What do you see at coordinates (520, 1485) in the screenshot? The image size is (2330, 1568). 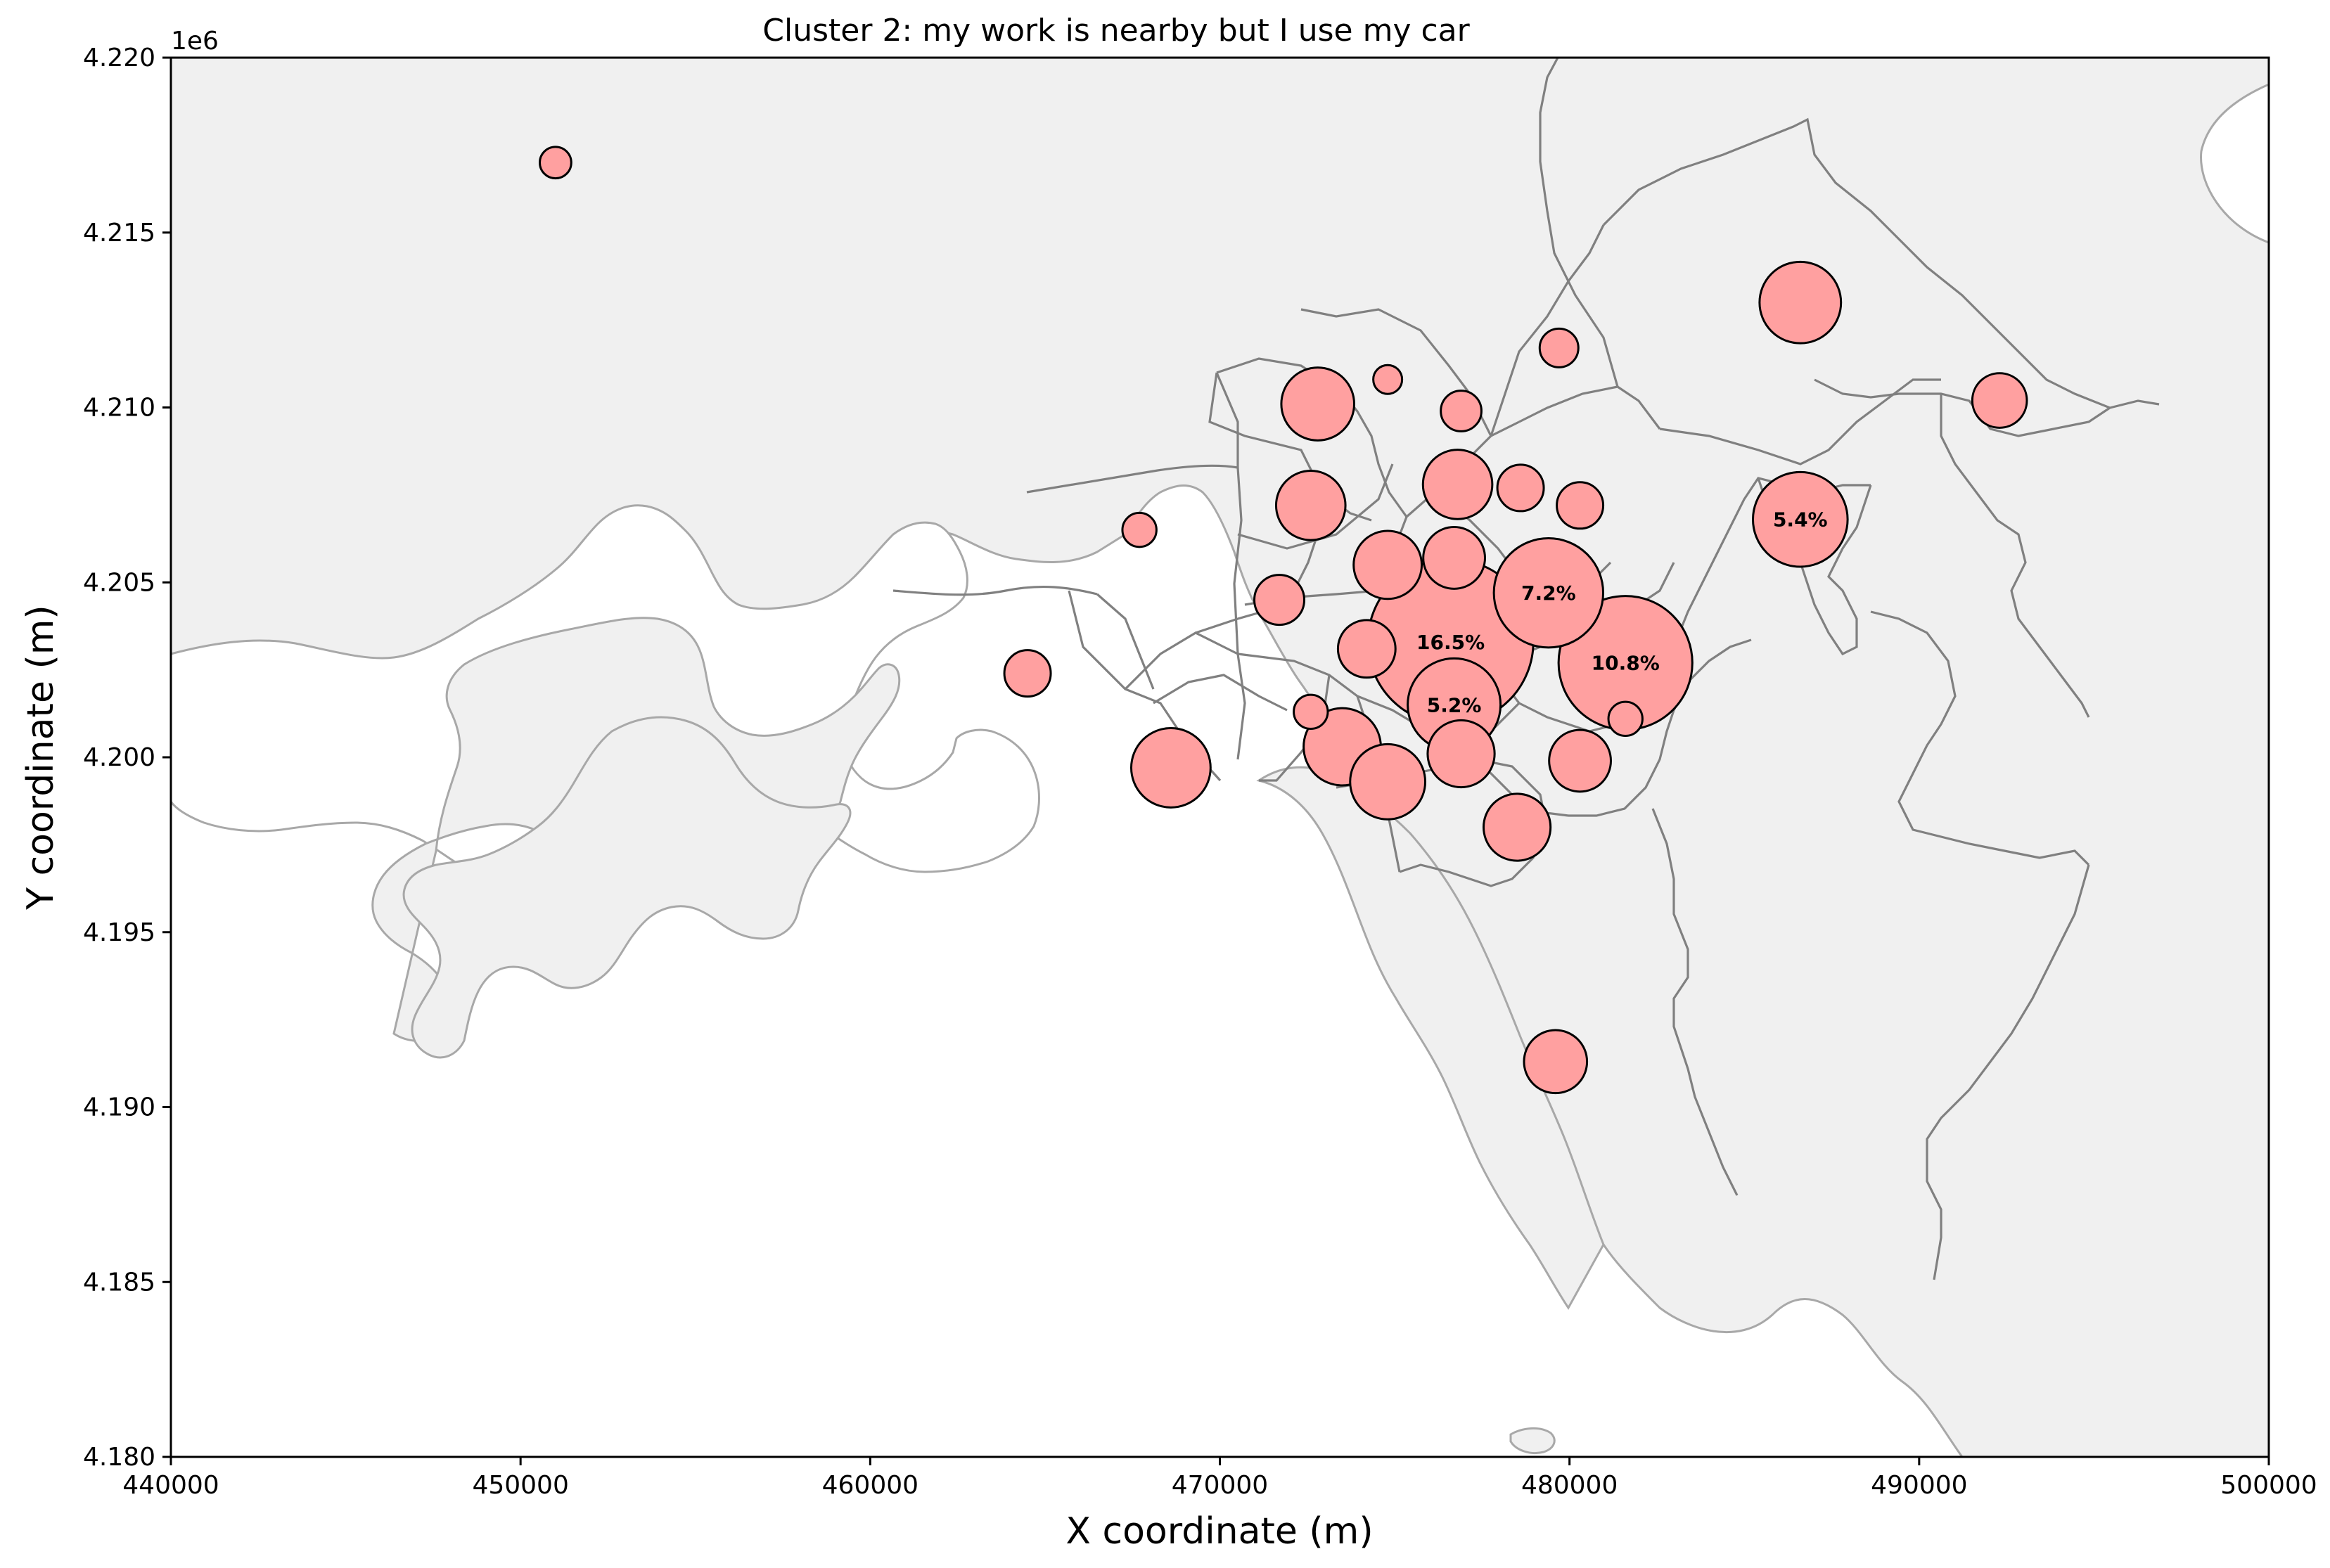 I see `x-tick-label: 450000` at bounding box center [520, 1485].